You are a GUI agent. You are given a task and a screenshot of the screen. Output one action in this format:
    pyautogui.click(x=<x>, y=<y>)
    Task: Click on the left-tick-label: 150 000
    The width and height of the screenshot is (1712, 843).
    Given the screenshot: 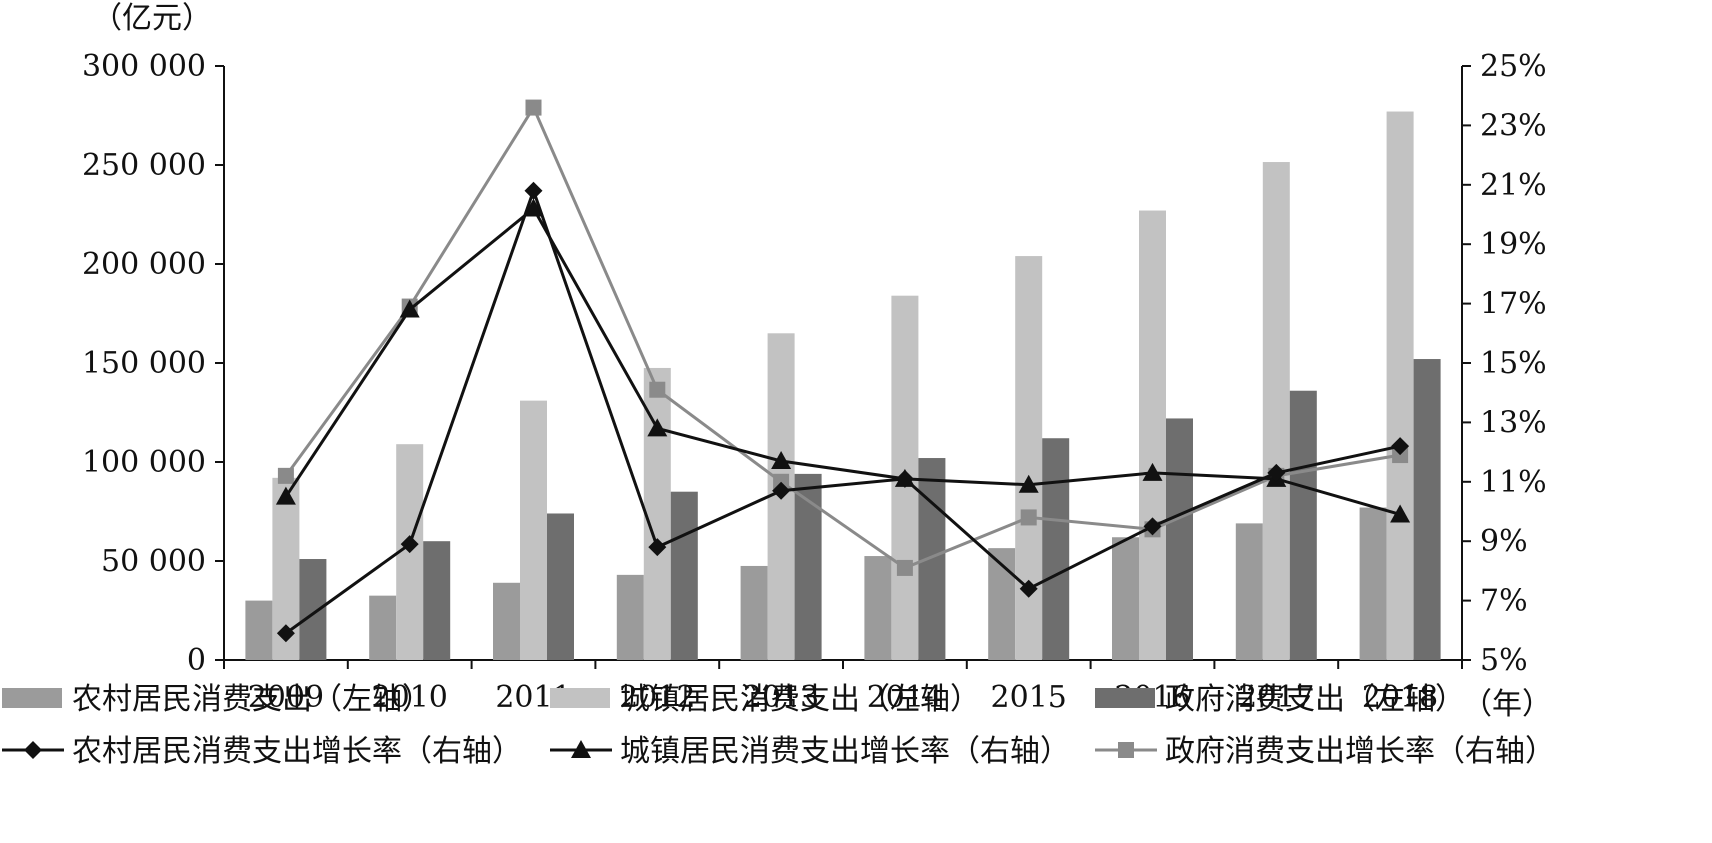 What is the action you would take?
    pyautogui.click(x=144, y=363)
    